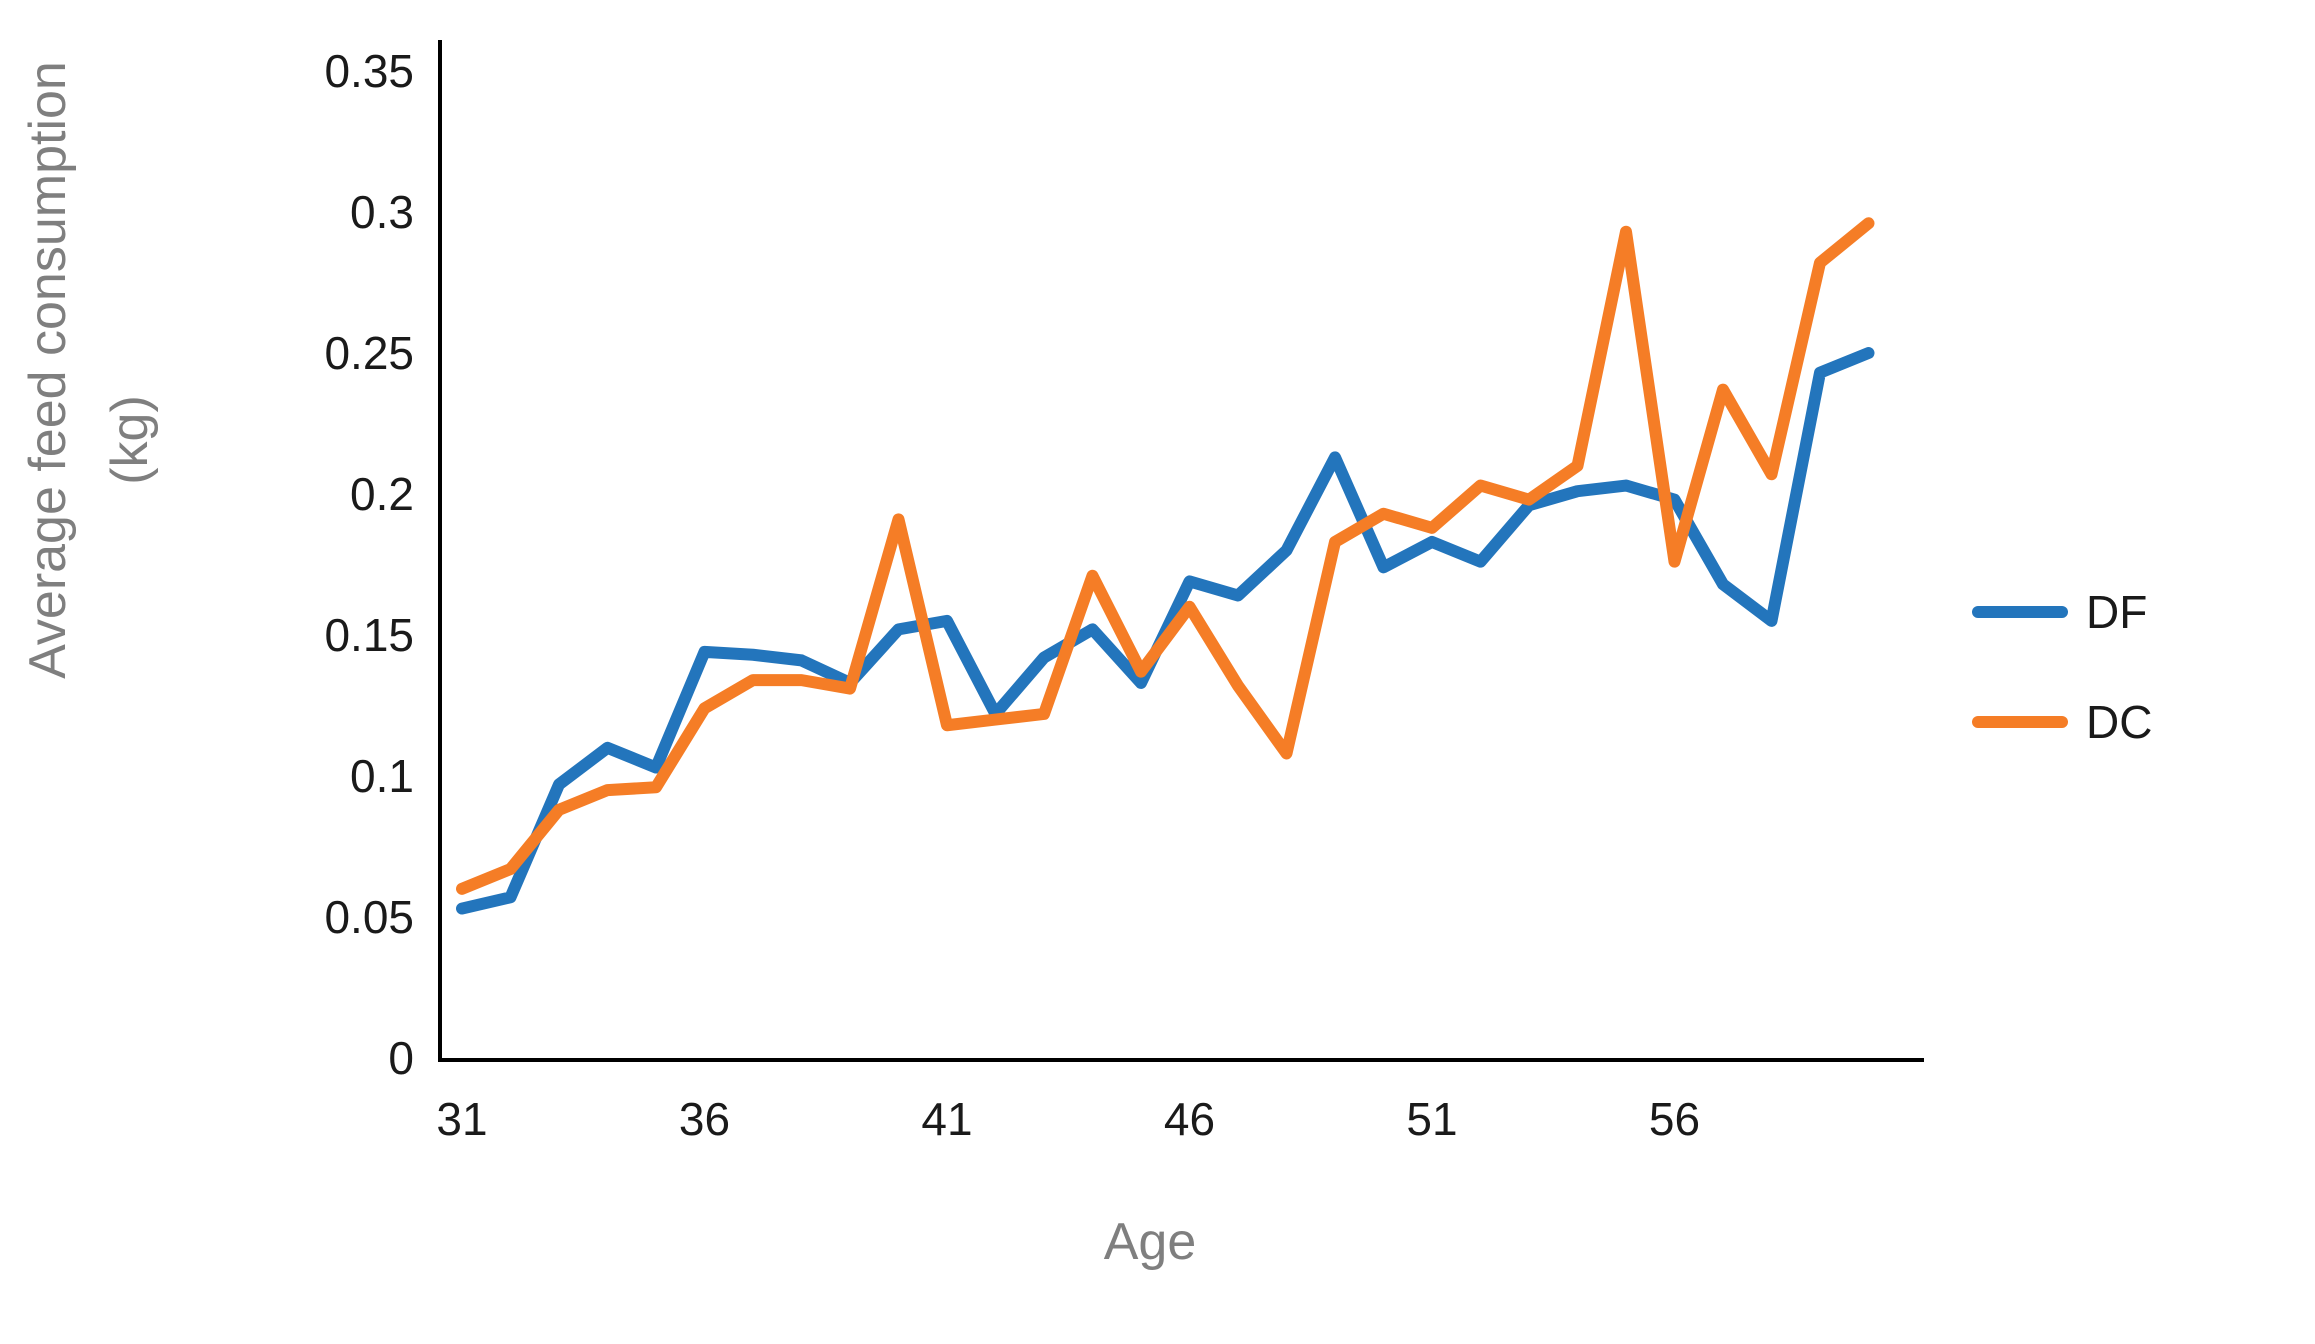 This screenshot has width=2315, height=1344. I want to click on y-tick-label: 0.3, so click(382, 212).